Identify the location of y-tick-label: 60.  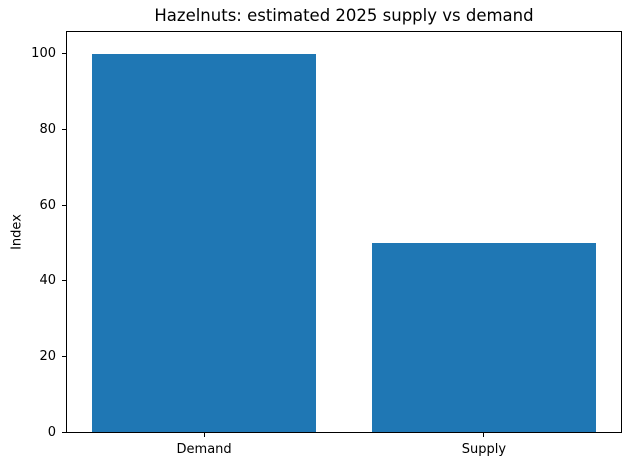
(47, 205).